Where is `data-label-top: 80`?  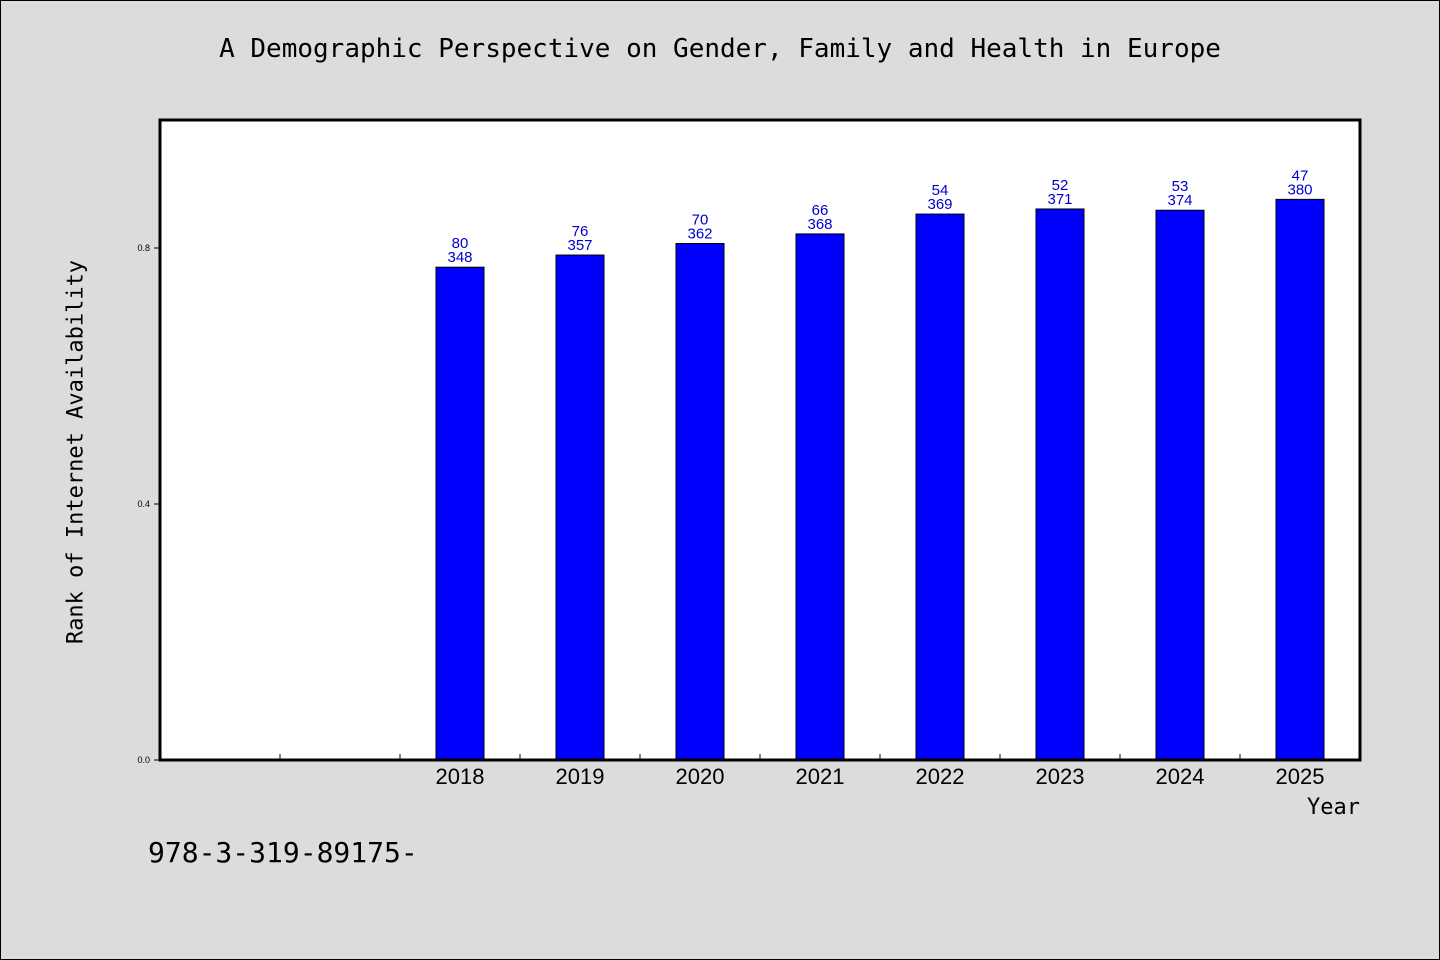 data-label-top: 80 is located at coordinates (460, 243).